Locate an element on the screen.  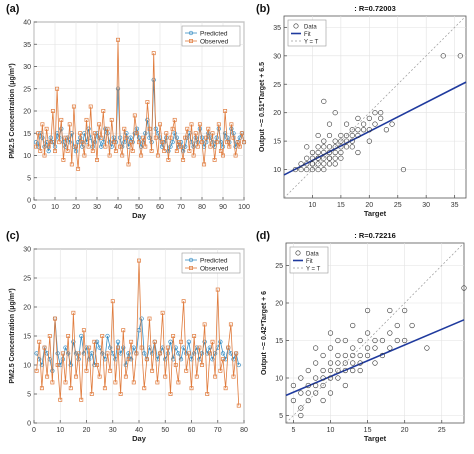
chart-title: : R=0.72216 is located at coordinates (375, 235).